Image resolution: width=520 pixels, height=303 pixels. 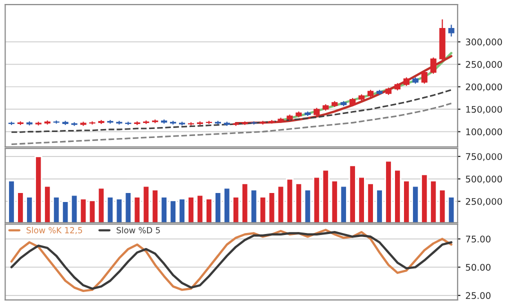 What do you see at coordinates (478, 267) in the screenshot?
I see `y-tick-label: 50.00` at bounding box center [478, 267].